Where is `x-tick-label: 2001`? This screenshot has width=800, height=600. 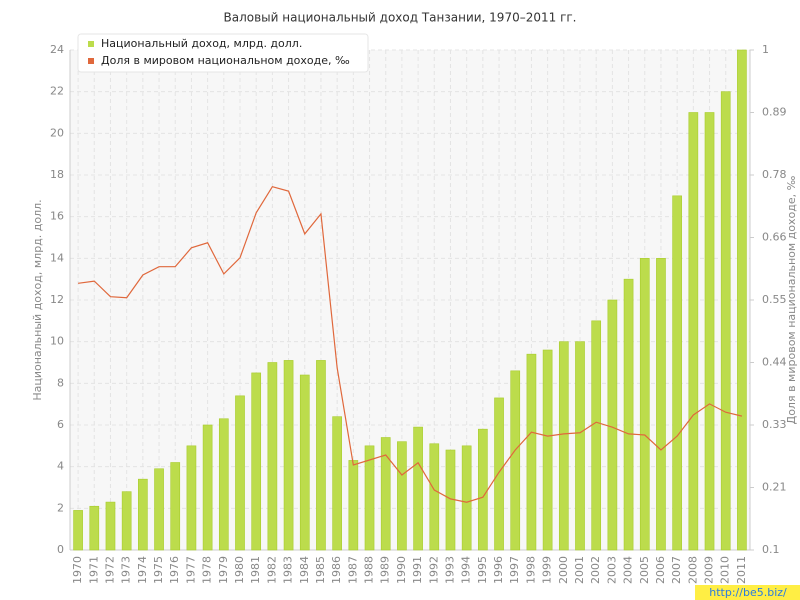 x-tick-label: 2001 is located at coordinates (579, 570).